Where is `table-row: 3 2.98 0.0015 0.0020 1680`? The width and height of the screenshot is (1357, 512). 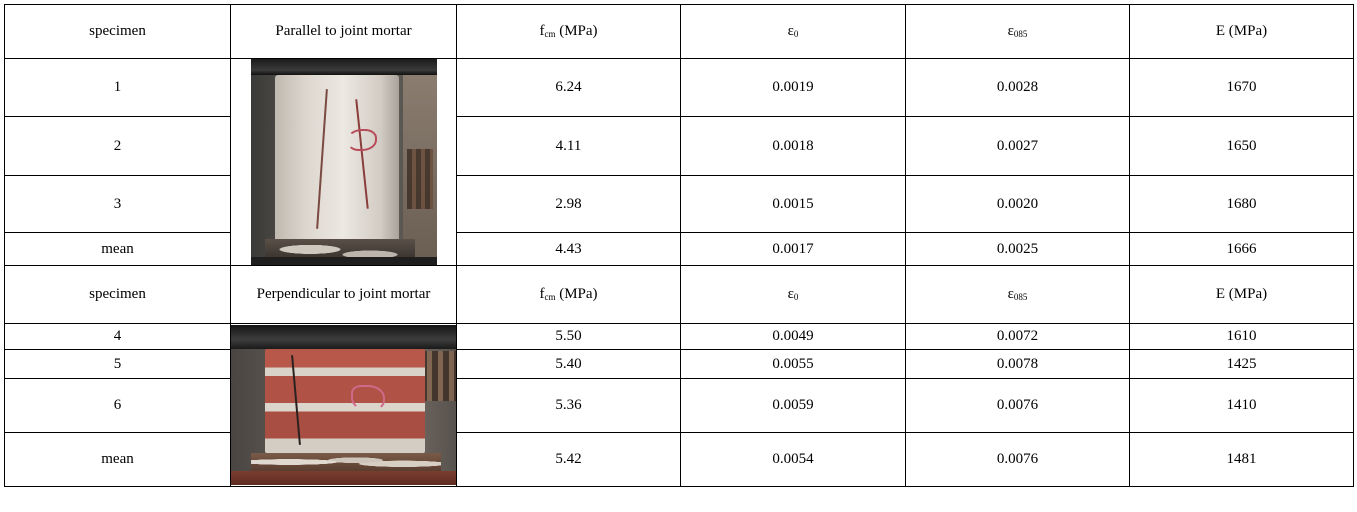 table-row: 3 2.98 0.0015 0.0020 1680 is located at coordinates (679, 204).